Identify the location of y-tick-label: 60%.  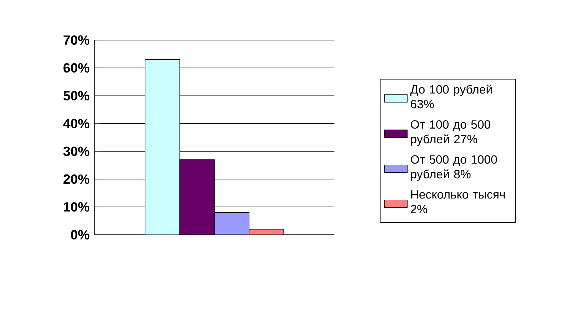
(77, 68).